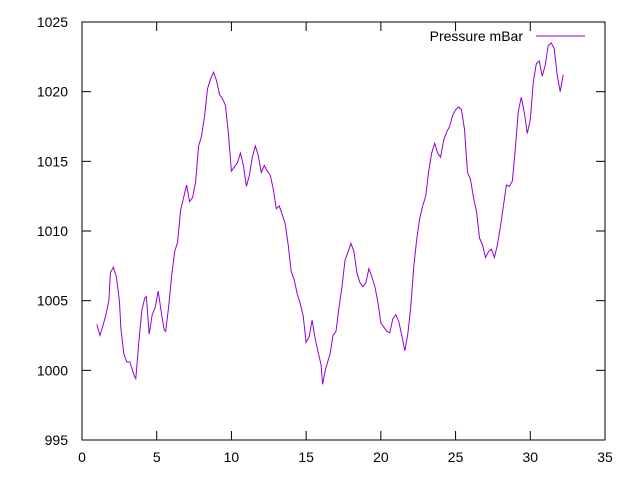  I want to click on x-tick-label: 30, so click(530, 457).